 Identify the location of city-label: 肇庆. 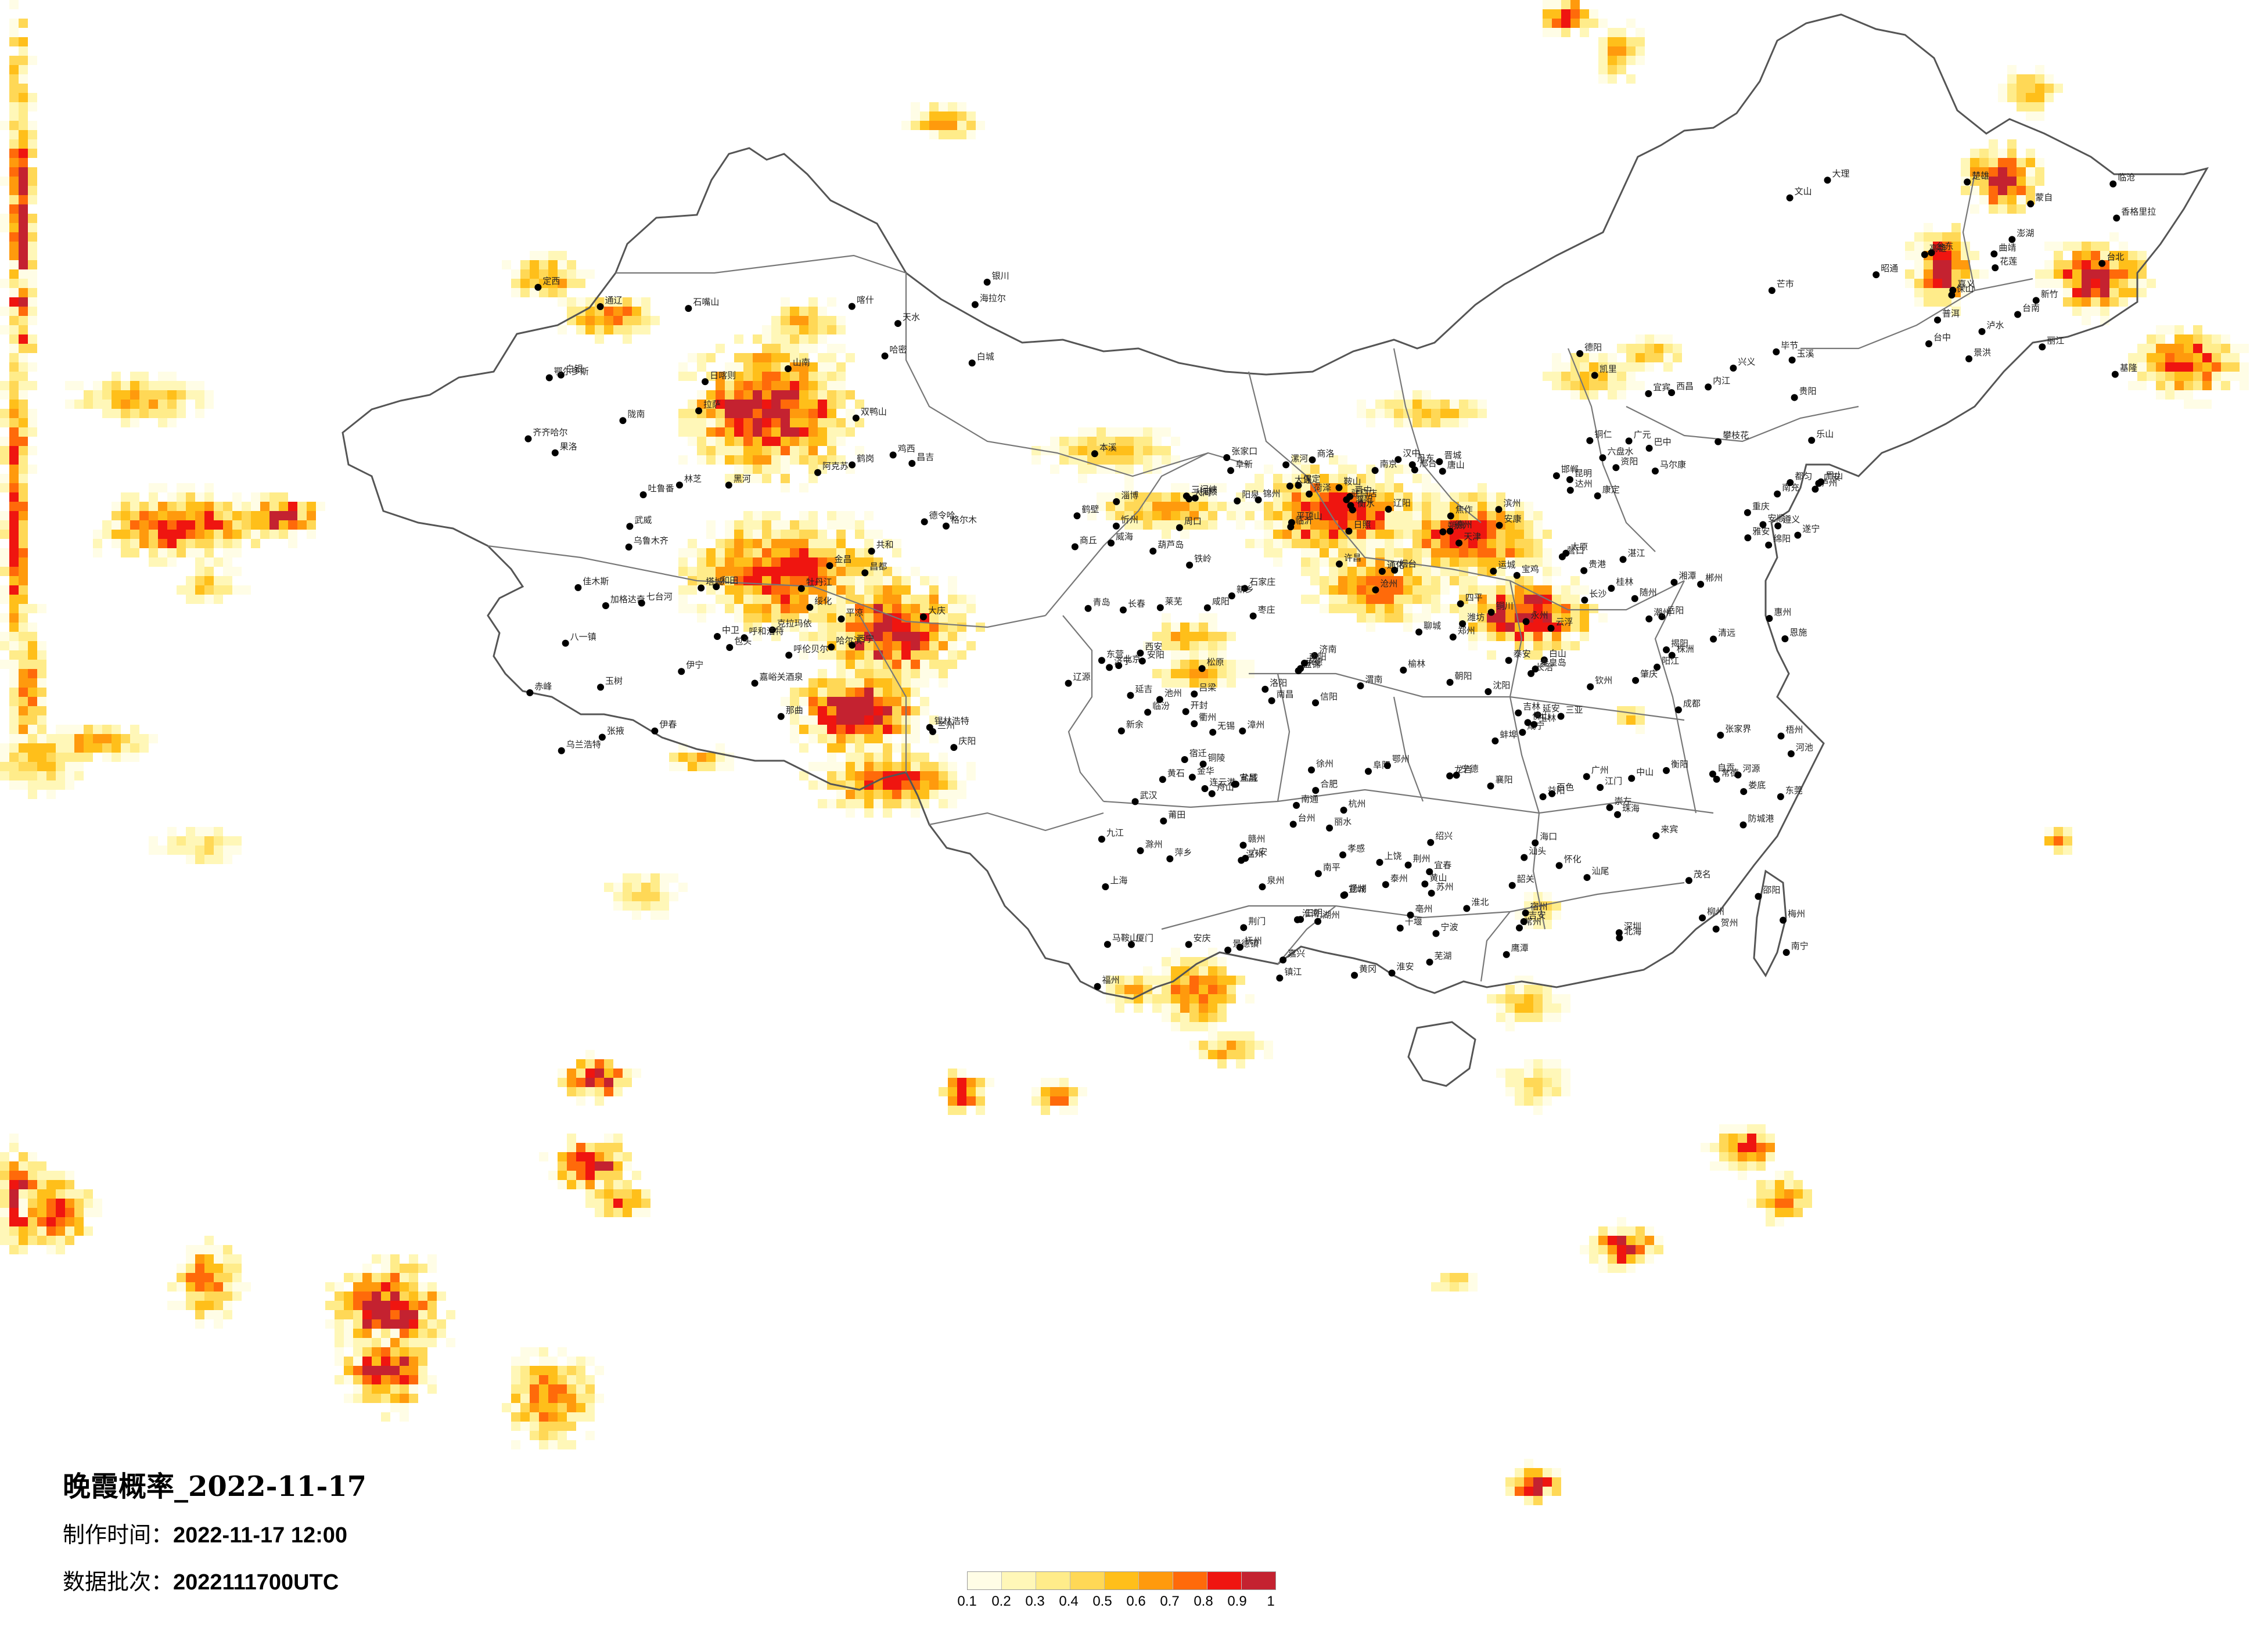
(1649, 674).